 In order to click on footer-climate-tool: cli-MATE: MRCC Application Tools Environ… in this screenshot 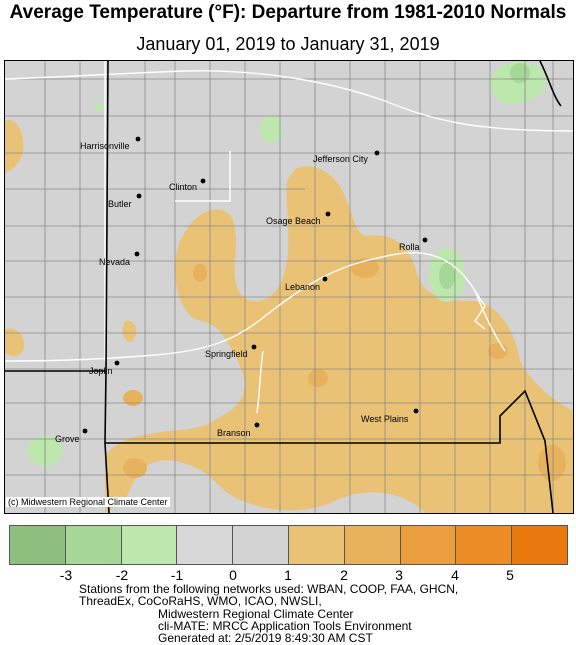, I will do `click(285, 626)`.